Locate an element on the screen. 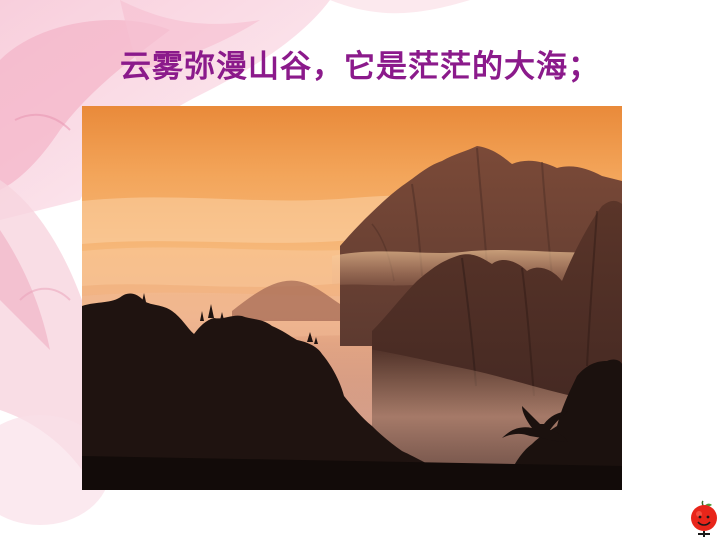 Image resolution: width=720 pixels, height=540 pixels. slide-title: 云雾弥漫山谷，它是茫茫的大海； is located at coordinates (360, 67).